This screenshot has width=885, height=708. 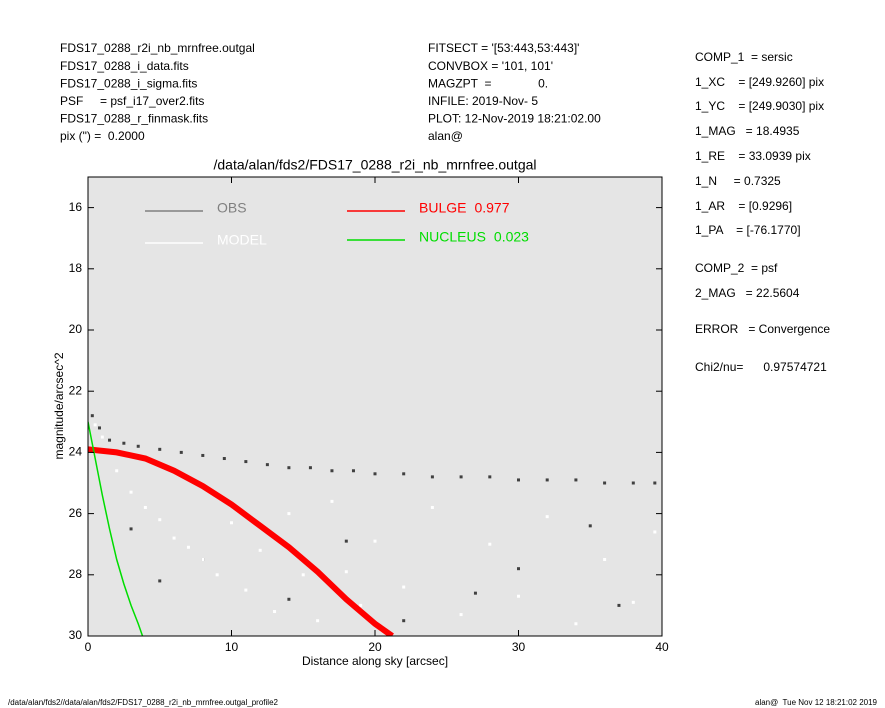 What do you see at coordinates (743, 206) in the screenshot?
I see `fit-parameter: 1_AR = [0.9296]` at bounding box center [743, 206].